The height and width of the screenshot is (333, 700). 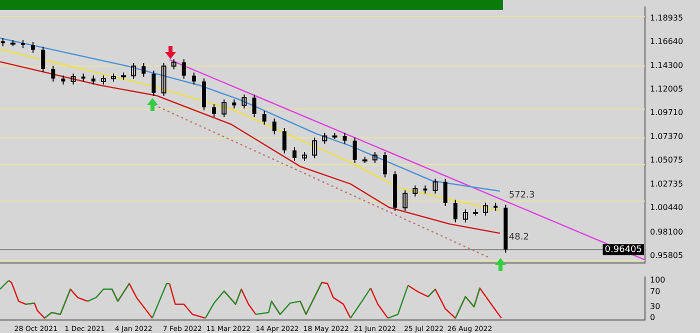 I want to click on y-tick-label: 1.16640, so click(x=667, y=41).